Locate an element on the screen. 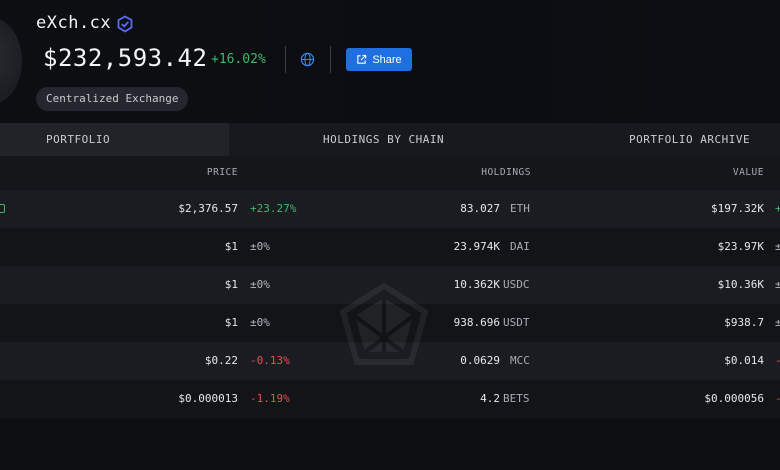 The height and width of the screenshot is (470, 780). token-price-change: +23.27% is located at coordinates (273, 208).